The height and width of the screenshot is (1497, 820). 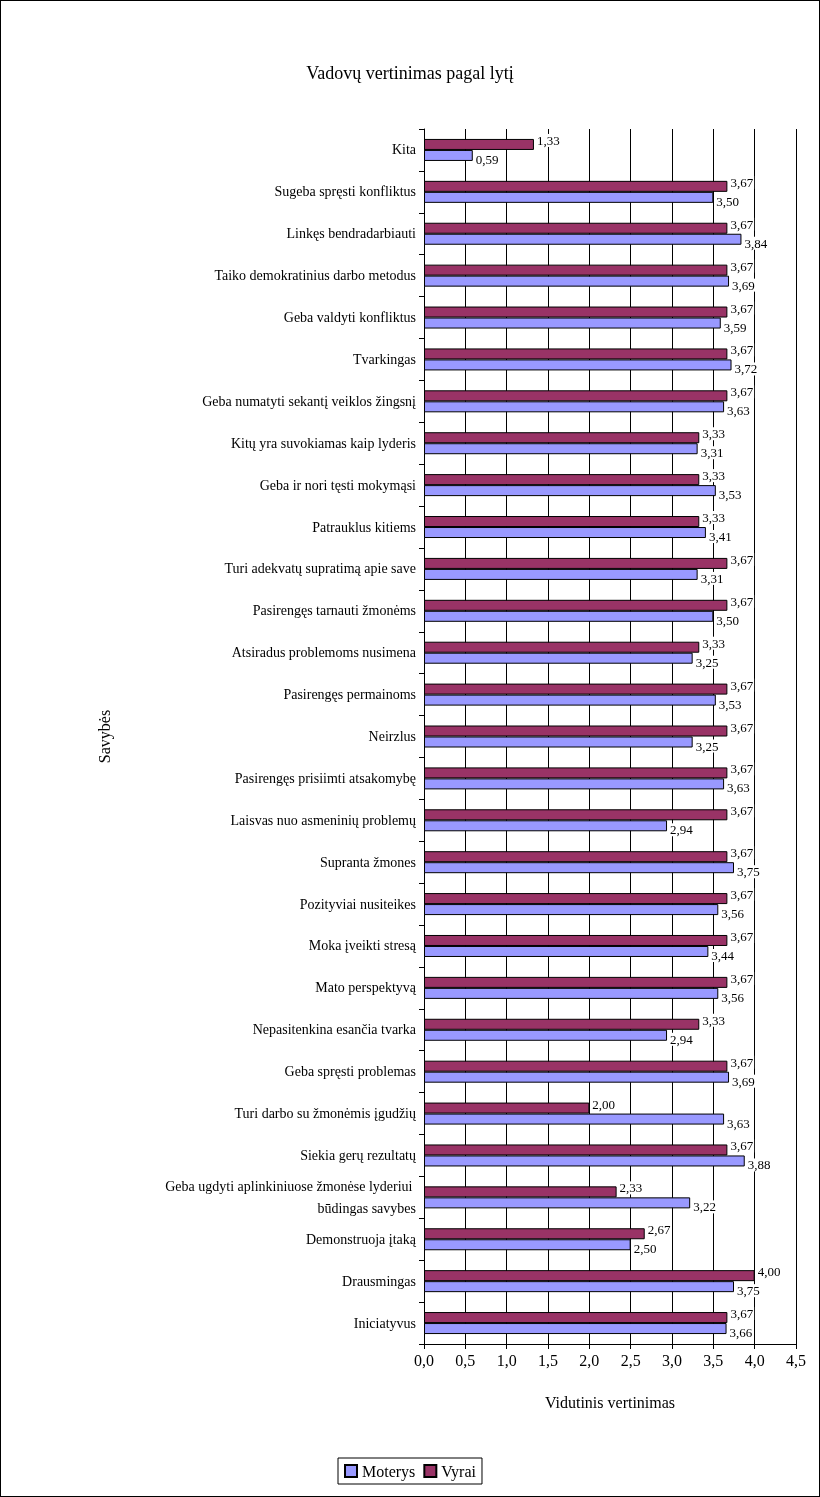 I want to click on y-tick-label: Kita, so click(x=404, y=150).